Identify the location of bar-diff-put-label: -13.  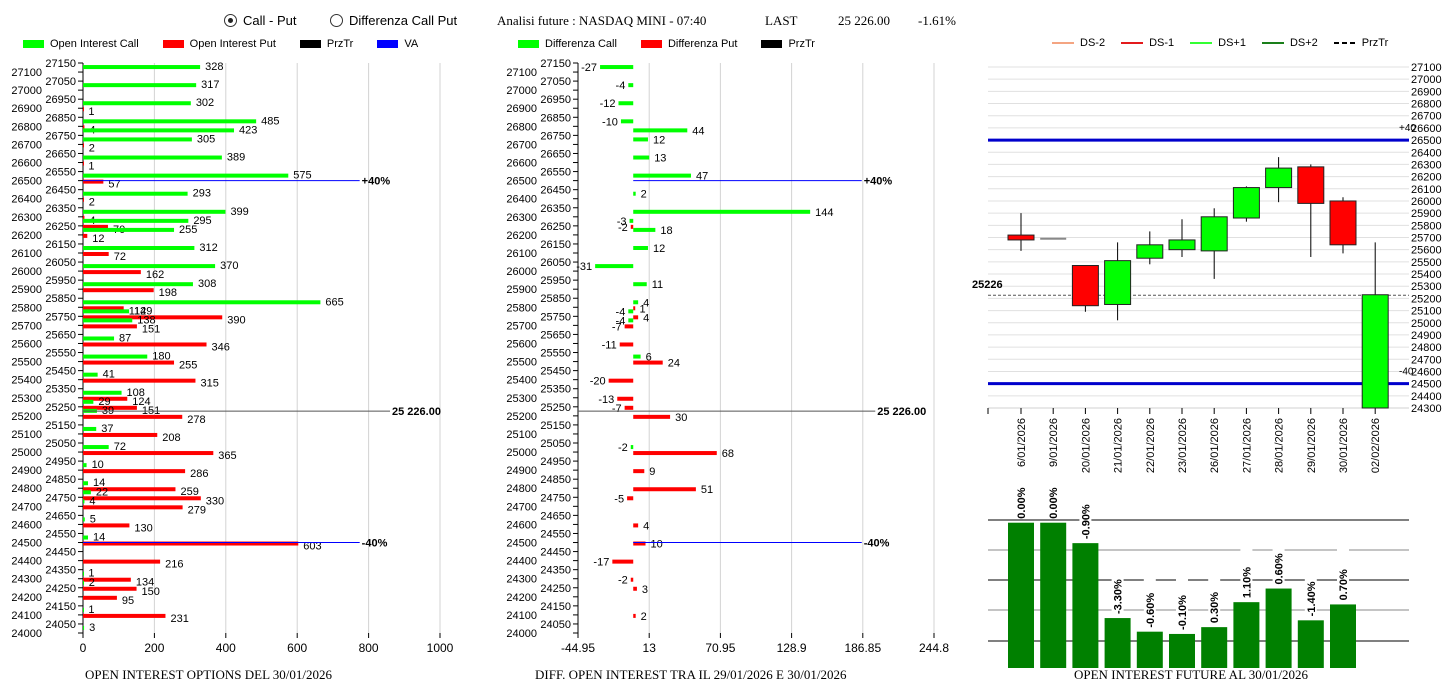
(606, 400).